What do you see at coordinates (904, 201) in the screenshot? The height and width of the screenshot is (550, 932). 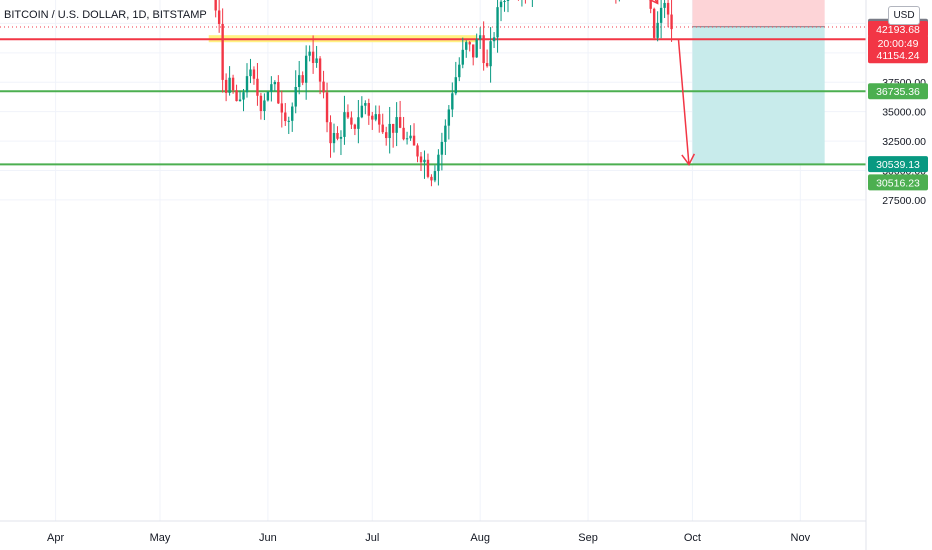 I see `y-tick-label: 27500.00` at bounding box center [904, 201].